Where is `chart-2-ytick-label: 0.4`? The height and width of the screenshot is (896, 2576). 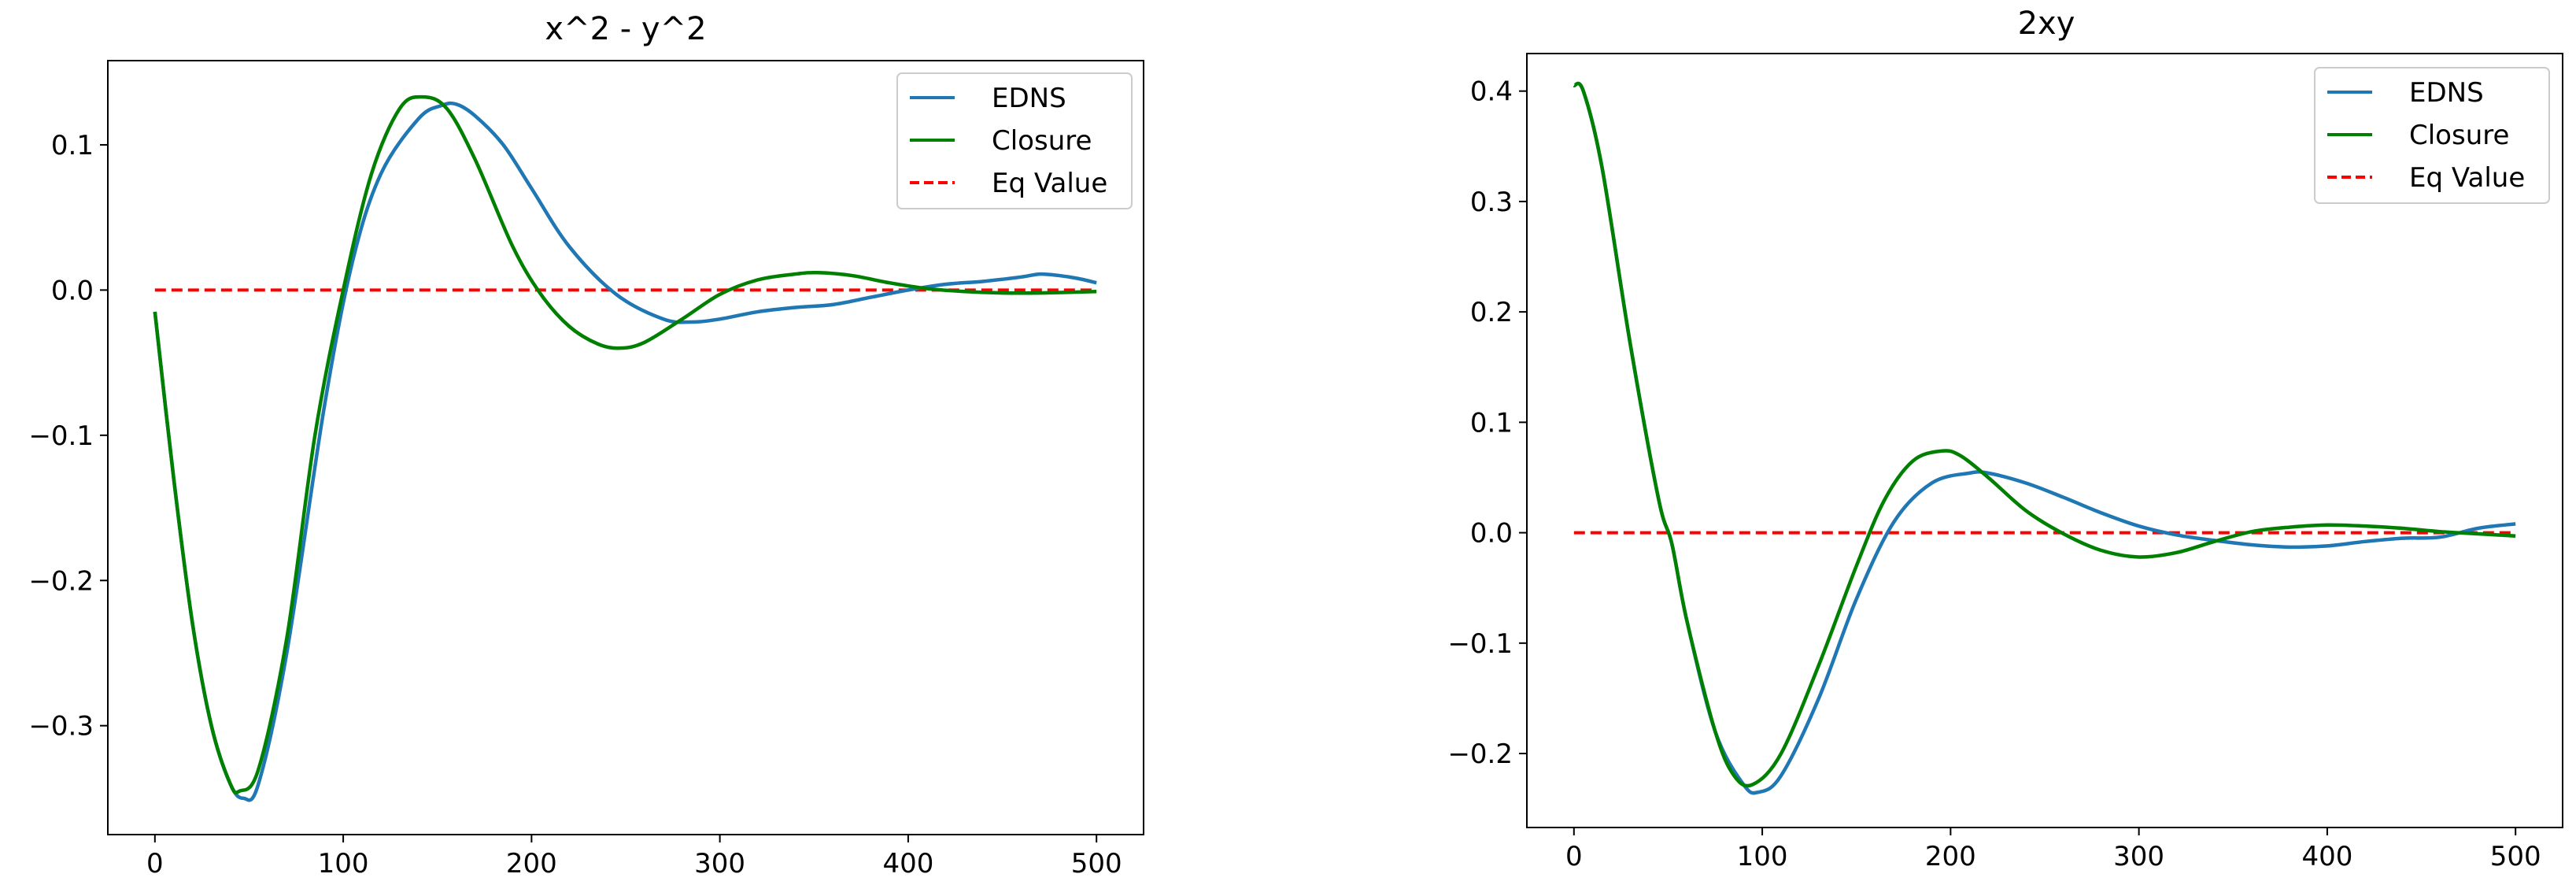
chart-2-ytick-label: 0.4 is located at coordinates (1491, 92).